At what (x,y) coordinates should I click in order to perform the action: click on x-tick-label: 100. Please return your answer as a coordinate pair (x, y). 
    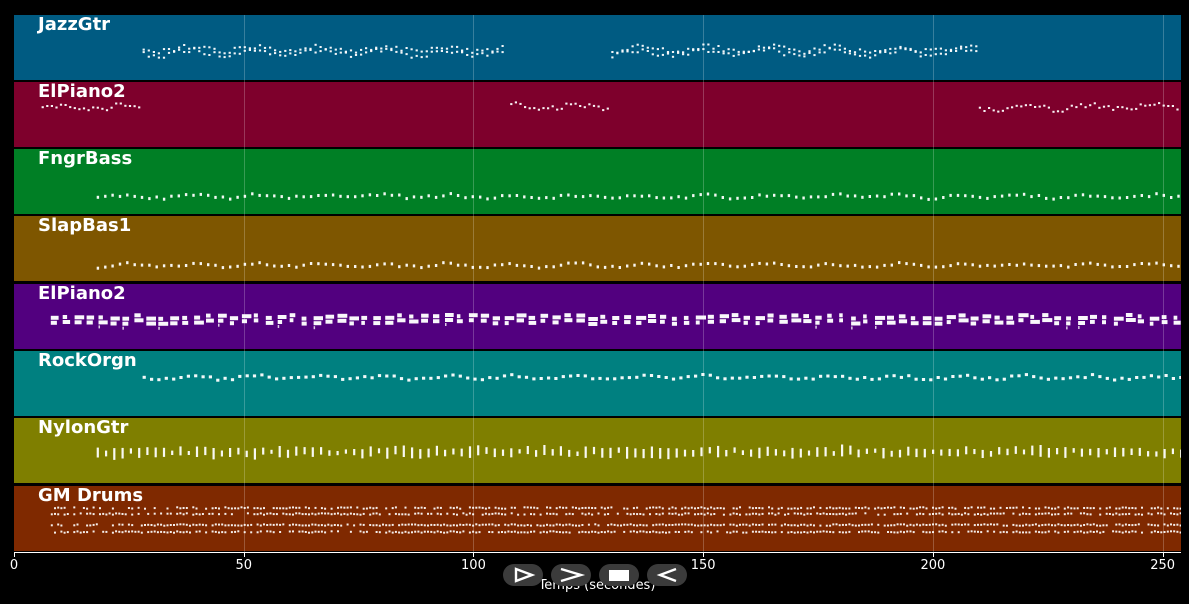
    Looking at the image, I should click on (473, 565).